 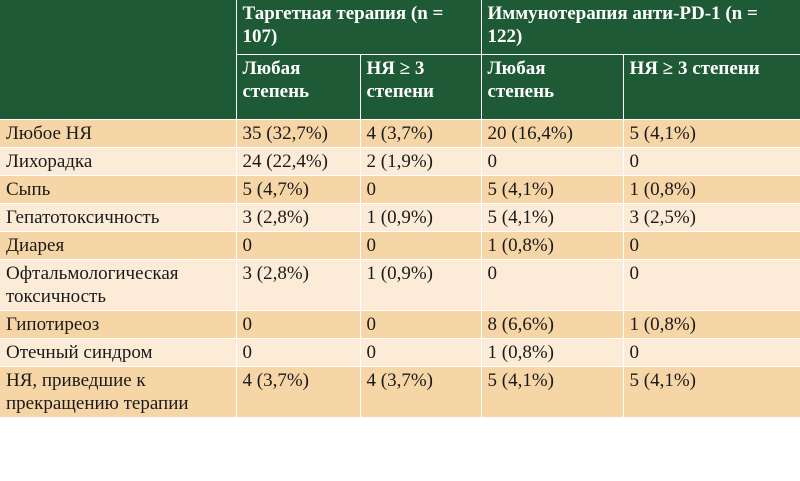 What do you see at coordinates (552, 87) in the screenshot?
I see `header-immuno-any-grade: Любая степень` at bounding box center [552, 87].